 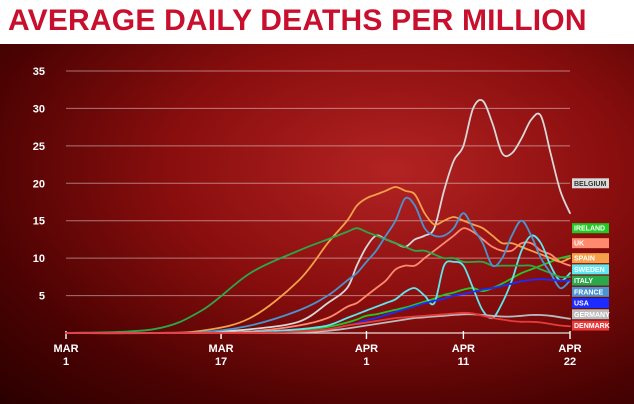 What do you see at coordinates (584, 259) in the screenshot?
I see `legend-text: SPAIN` at bounding box center [584, 259].